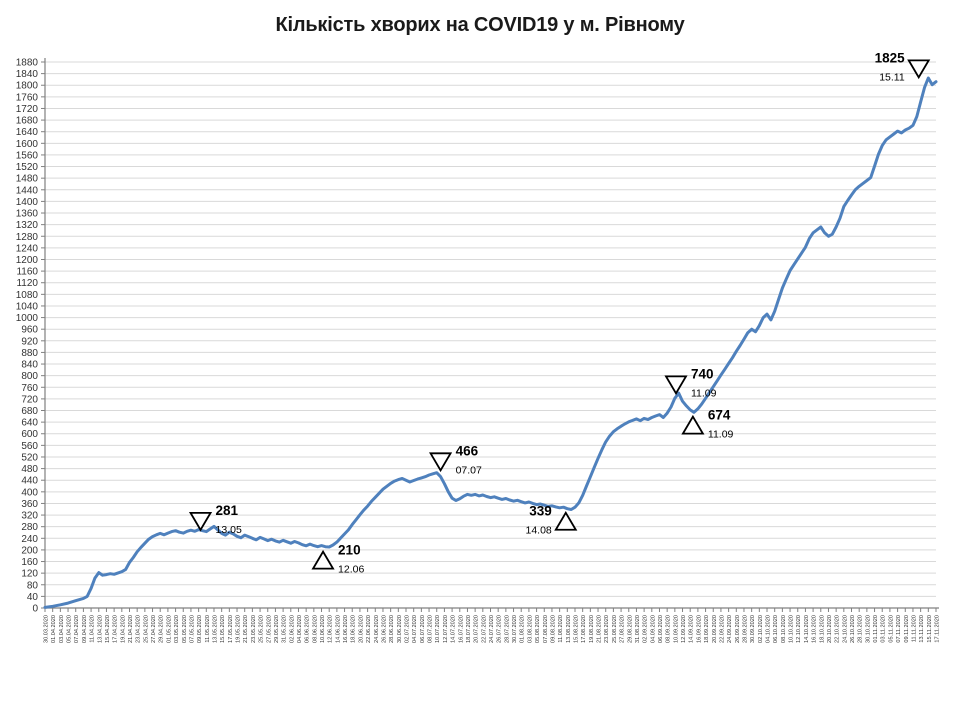  I want to click on y-tick-label: 1680, so click(27, 121).